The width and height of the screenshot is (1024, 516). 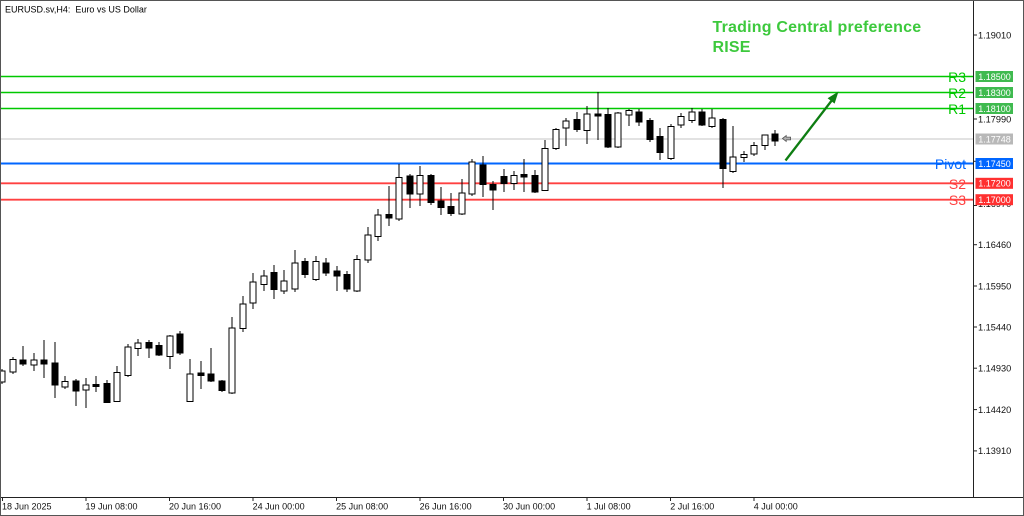 I want to click on svg-text: 26 Jun 16:00, so click(x=446, y=507).